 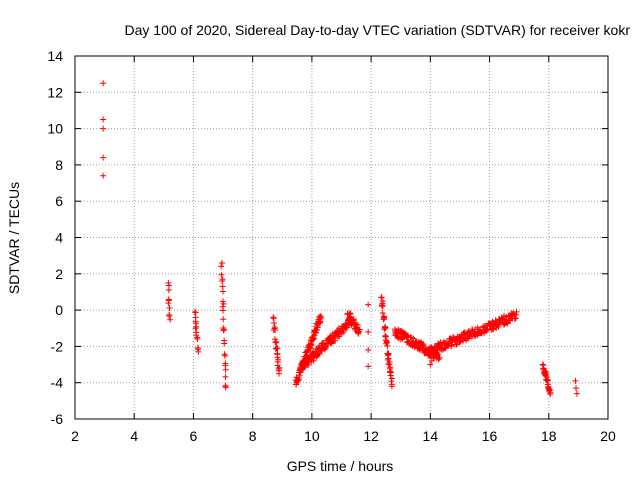 What do you see at coordinates (57, 419) in the screenshot?
I see `y-tick-label: -6` at bounding box center [57, 419].